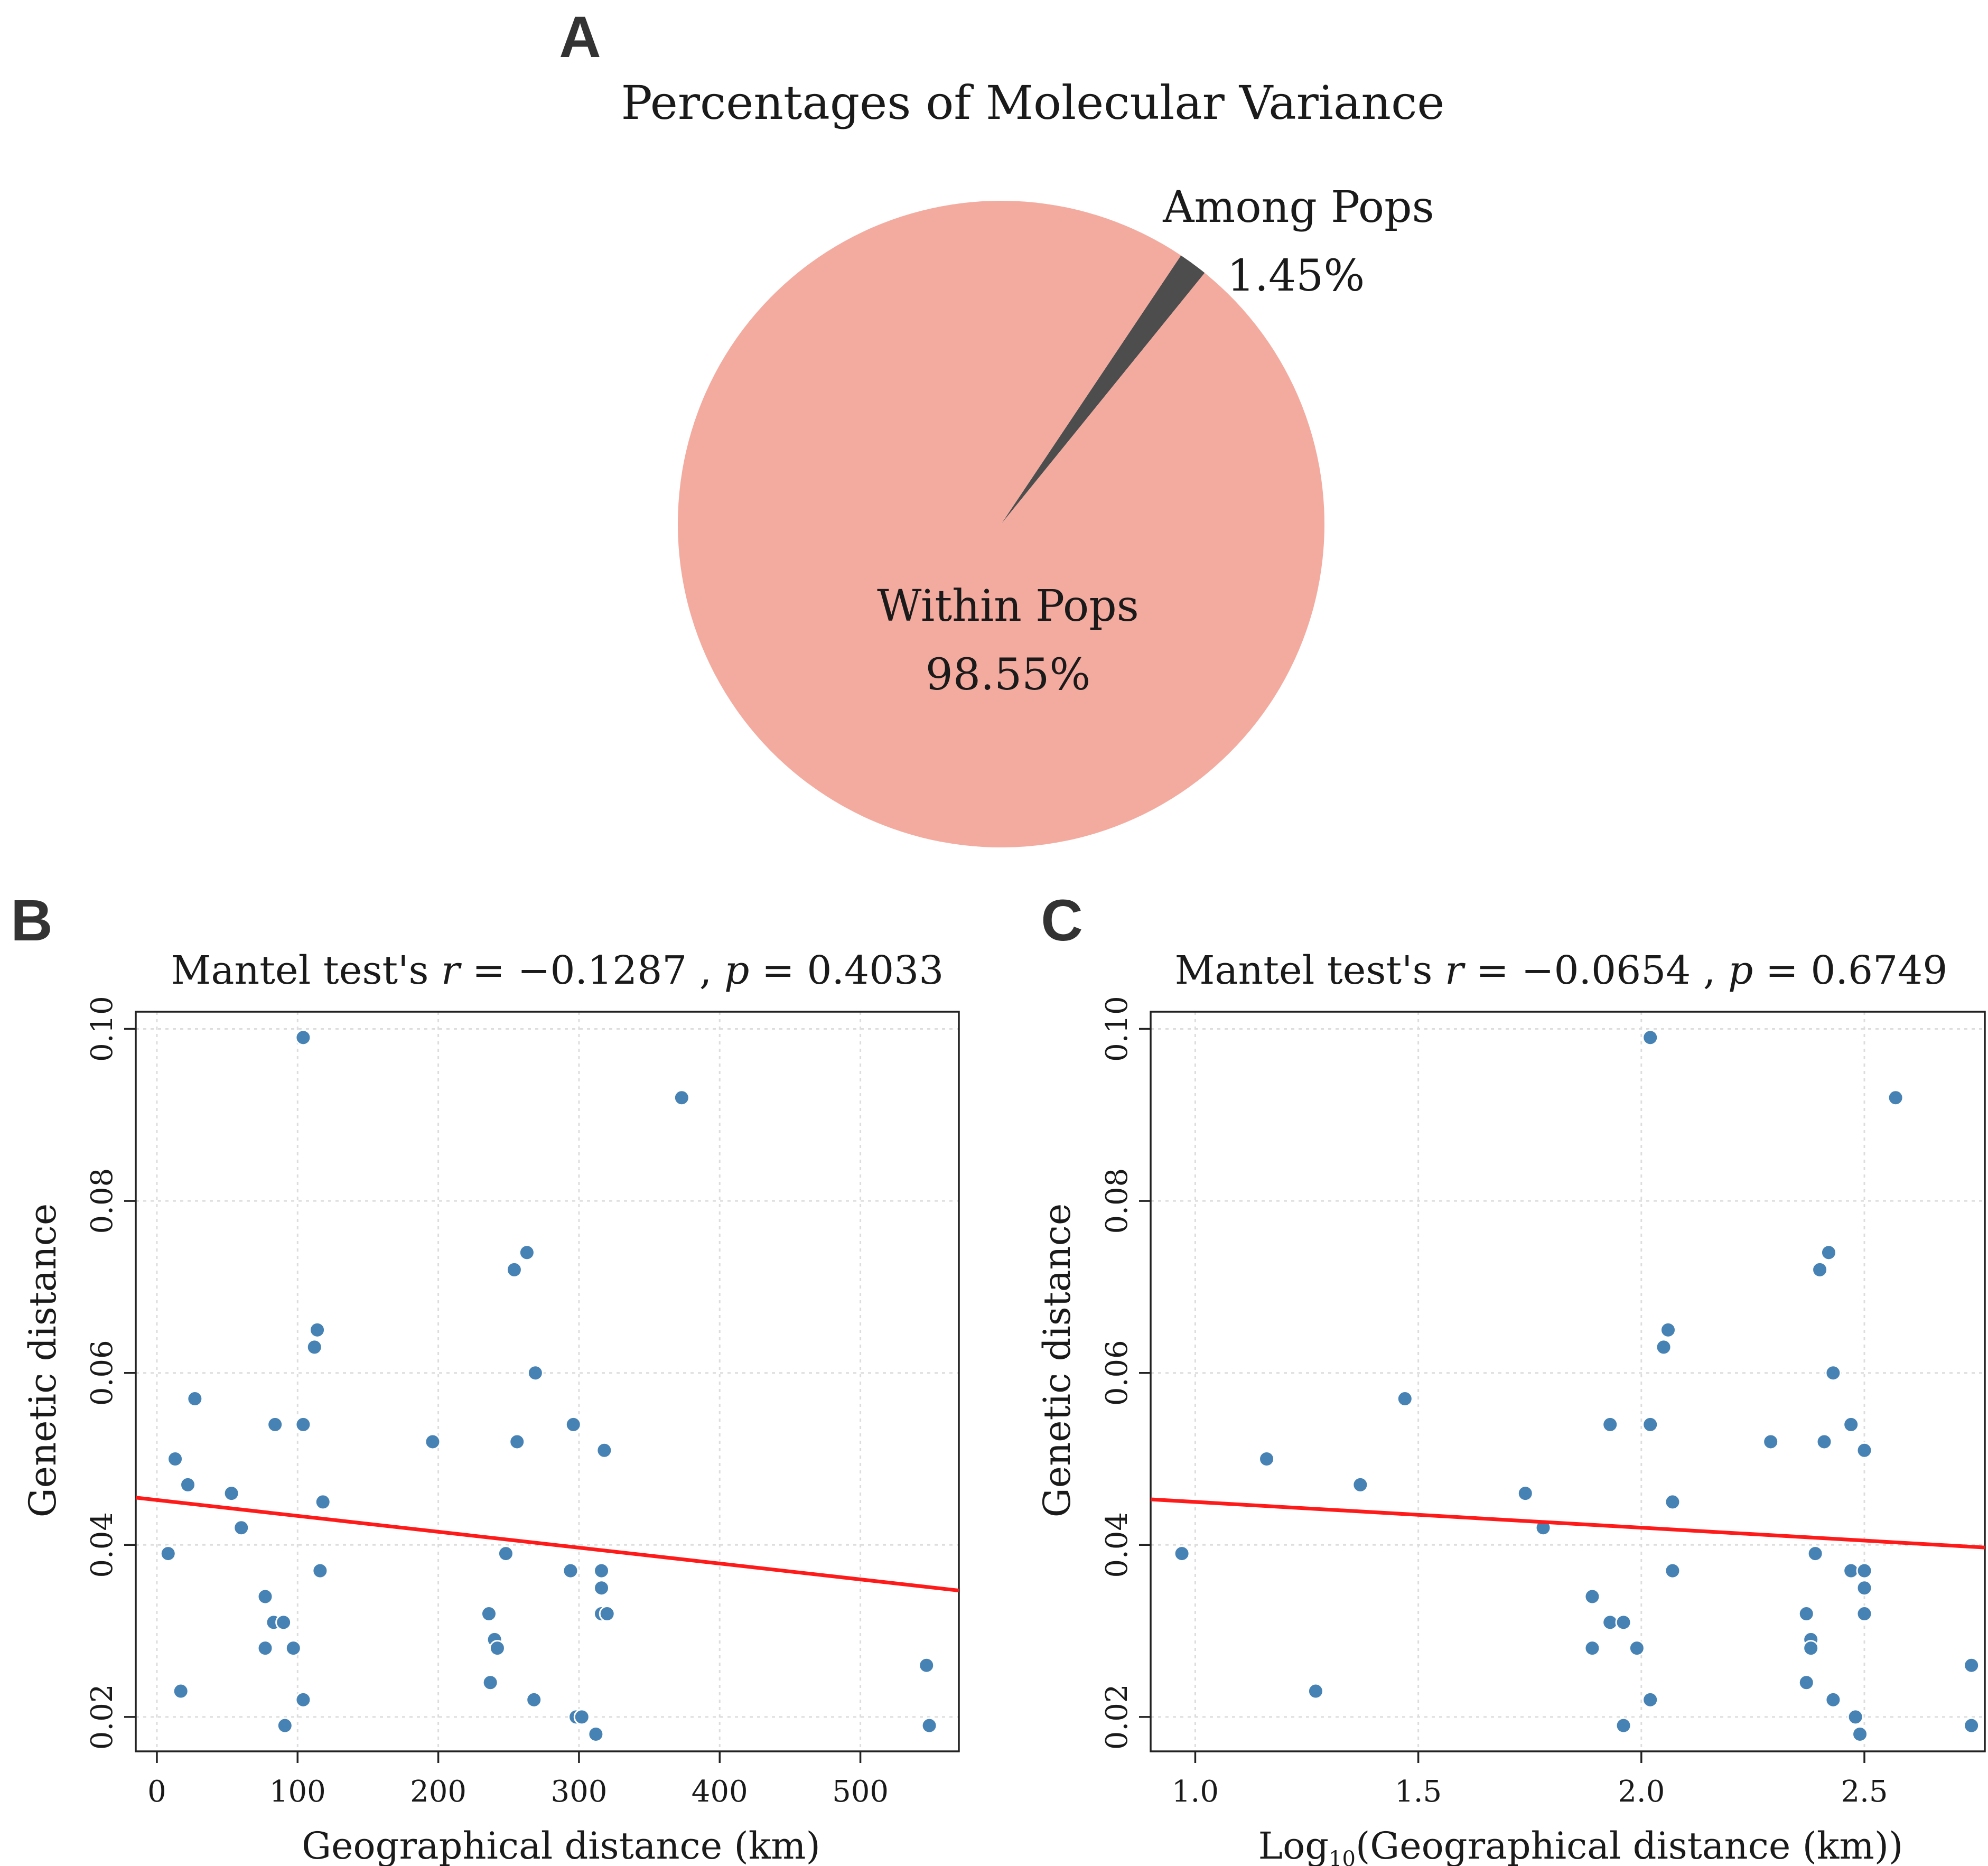 This screenshot has width=1988, height=1866. What do you see at coordinates (1567, 1523) in the screenshot?
I see `panel-c-regression-line` at bounding box center [1567, 1523].